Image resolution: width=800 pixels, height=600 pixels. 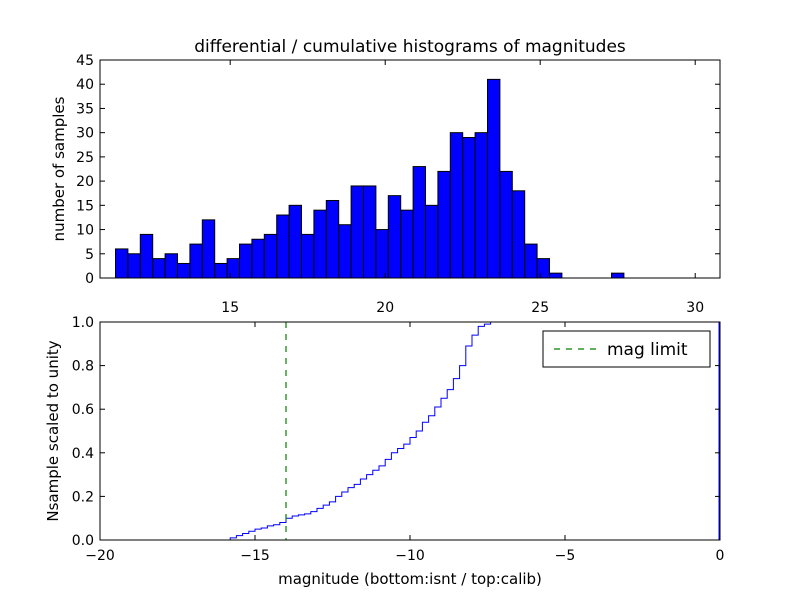 I want to click on x-tick-label: 15, so click(x=230, y=308).